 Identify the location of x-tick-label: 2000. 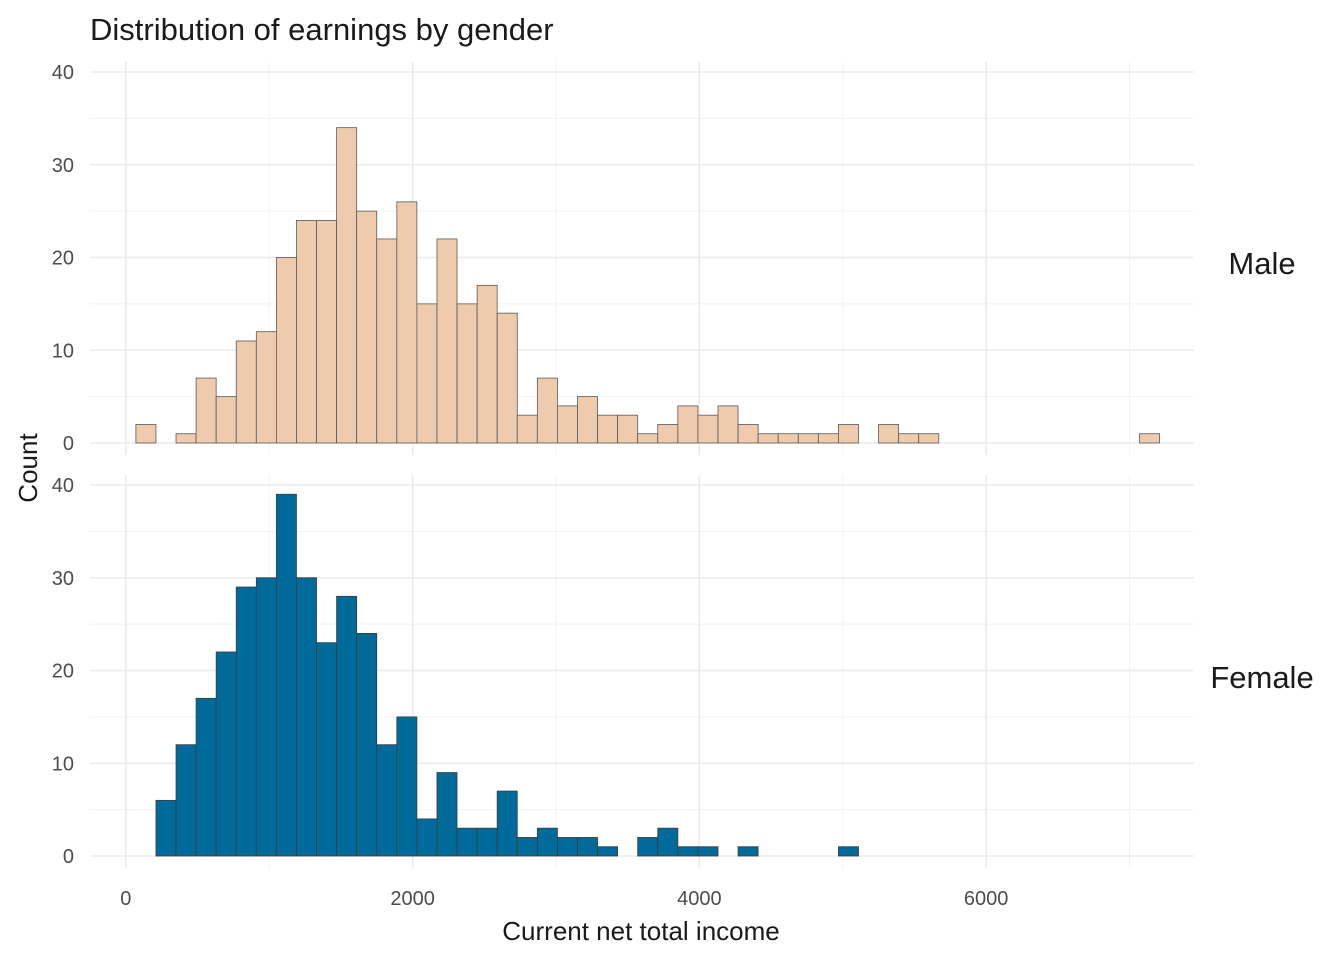
(412, 899).